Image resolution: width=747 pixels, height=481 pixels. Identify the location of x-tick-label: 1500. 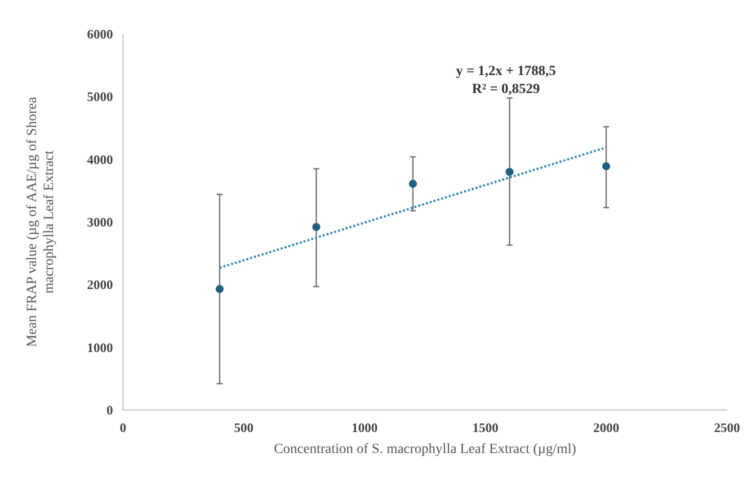
(485, 427).